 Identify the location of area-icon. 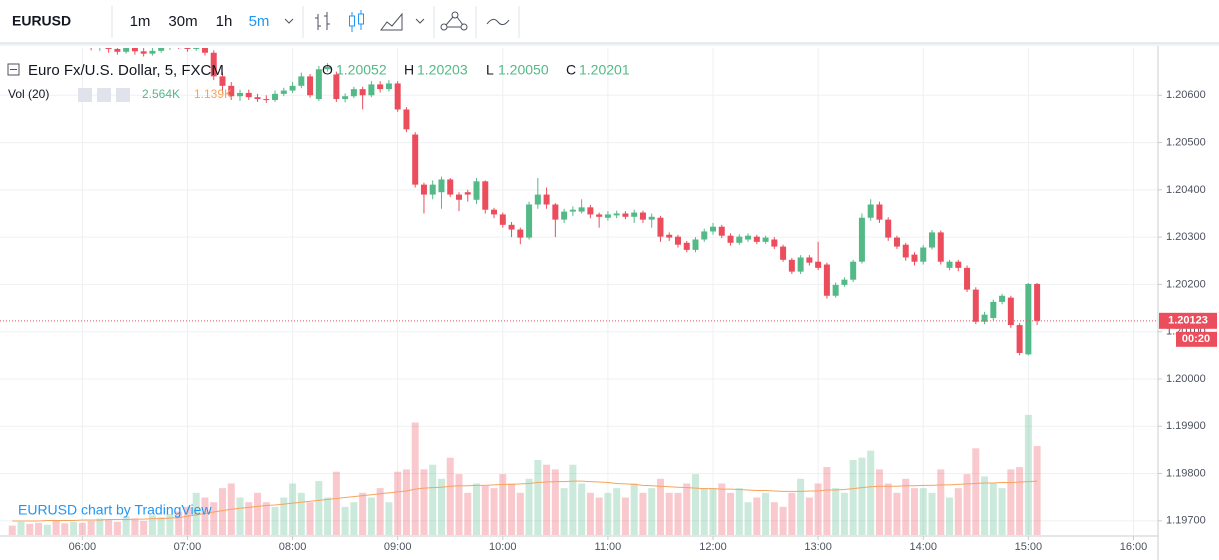
(391, 21).